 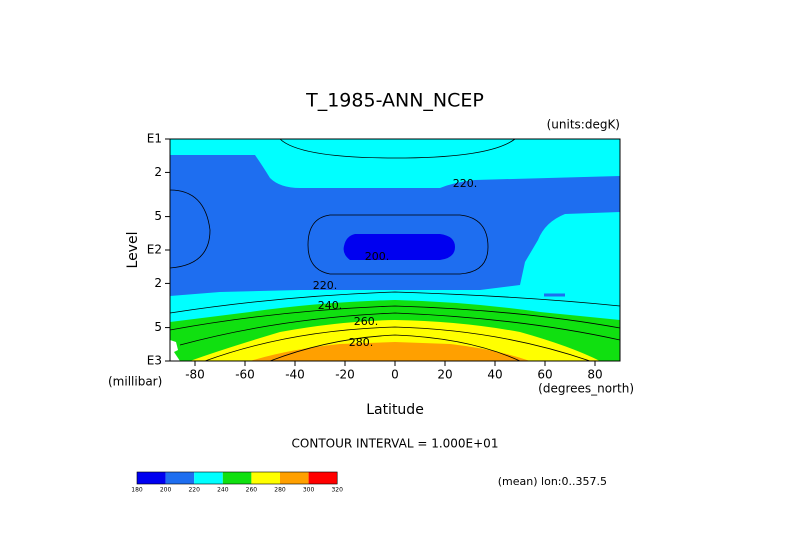 What do you see at coordinates (395, 444) in the screenshot?
I see `contour-interval: CONTOUR INTERVAL = 1.000E+01` at bounding box center [395, 444].